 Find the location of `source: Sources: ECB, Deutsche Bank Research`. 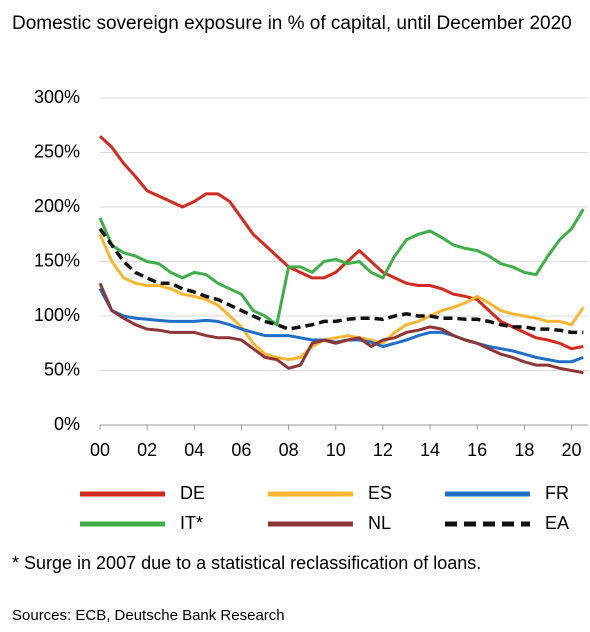

source: Sources: ECB, Deutsche Bank Research is located at coordinates (148, 615).